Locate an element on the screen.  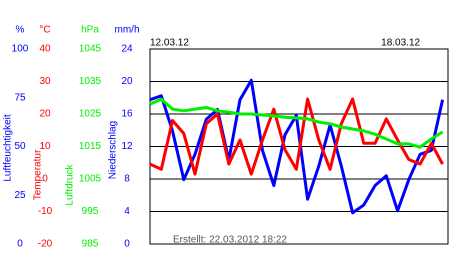
y-tick-label: 100 is located at coordinates (20, 49).